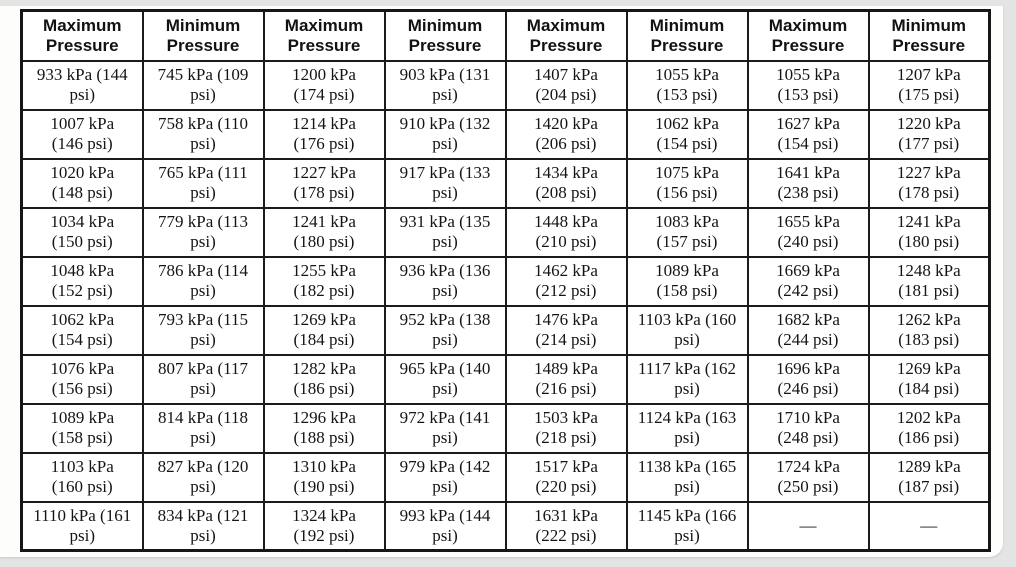 The height and width of the screenshot is (567, 1016). Describe the element at coordinates (203, 281) in the screenshot. I see `pressure-cell: 786 kPa (114 psi)` at that location.